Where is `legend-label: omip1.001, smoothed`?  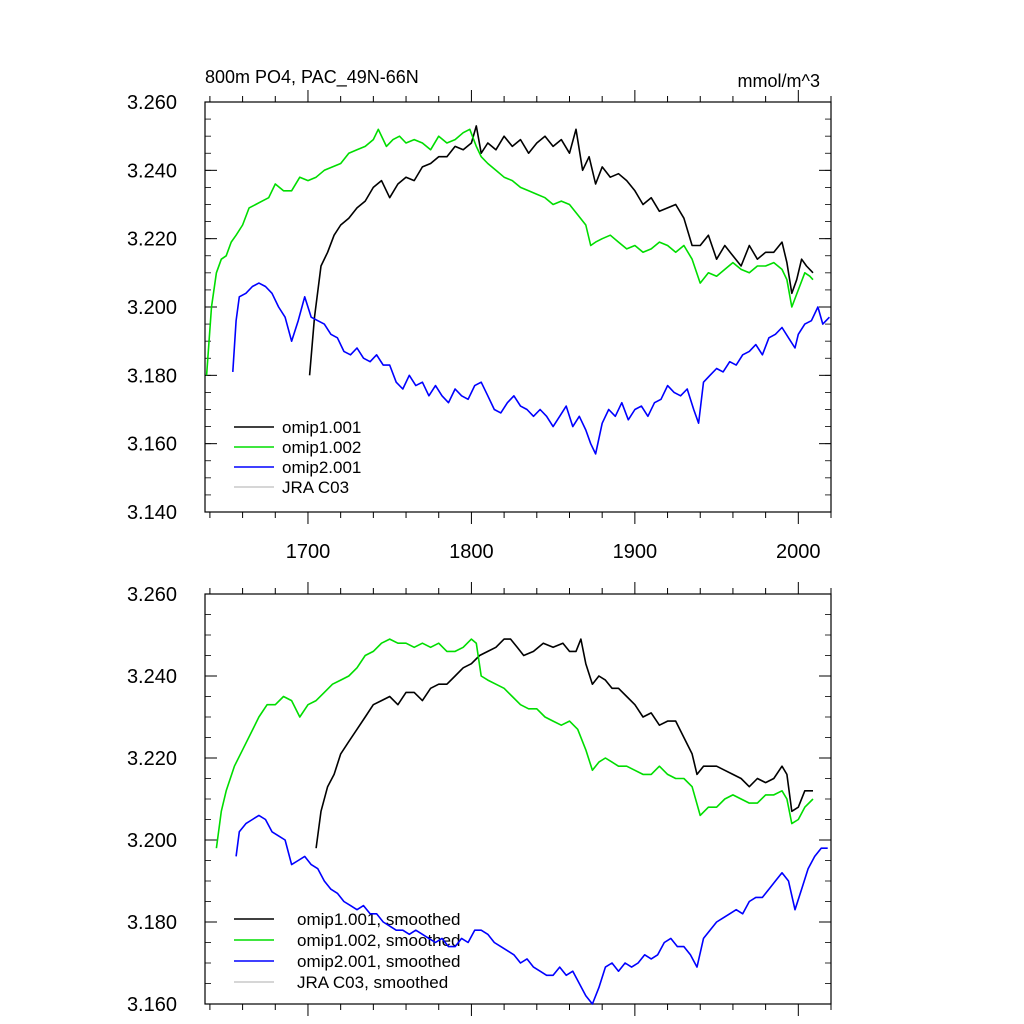
legend-label: omip1.001, smoothed is located at coordinates (379, 919).